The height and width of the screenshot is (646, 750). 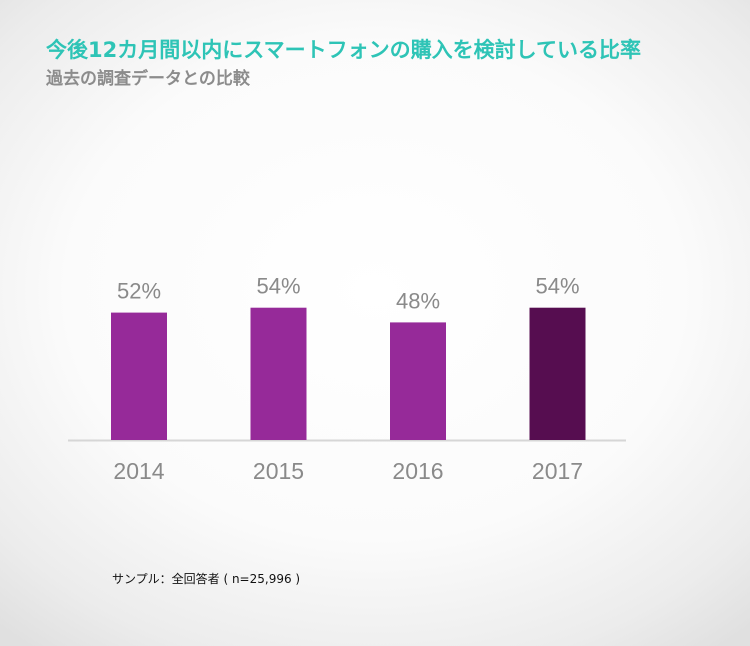 What do you see at coordinates (557, 471) in the screenshot?
I see `x-tick-label-2017: 2017` at bounding box center [557, 471].